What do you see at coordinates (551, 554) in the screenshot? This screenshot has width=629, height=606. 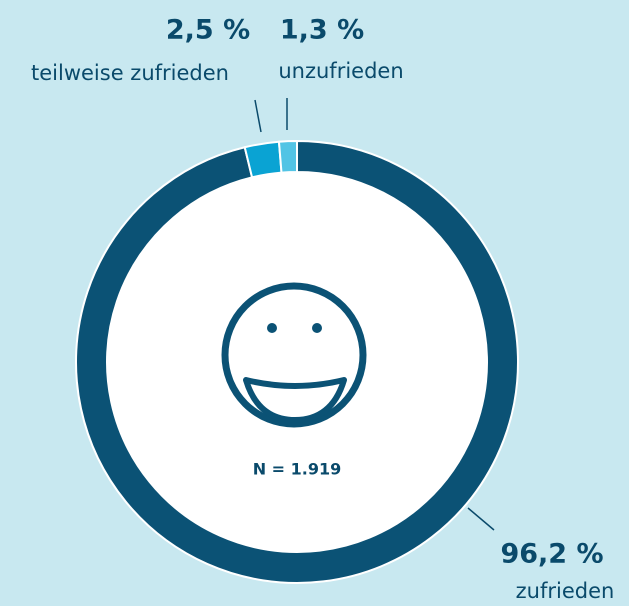 I see `value-label: 96,2 %` at bounding box center [551, 554].